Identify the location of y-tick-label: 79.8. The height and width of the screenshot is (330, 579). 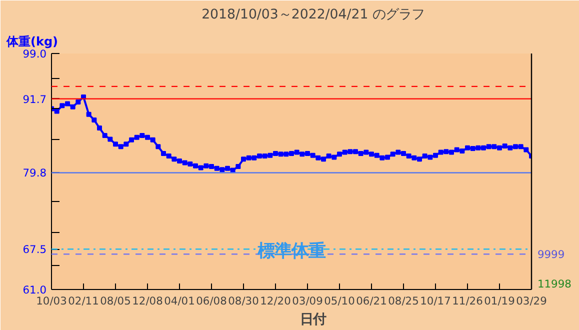
(34, 173).